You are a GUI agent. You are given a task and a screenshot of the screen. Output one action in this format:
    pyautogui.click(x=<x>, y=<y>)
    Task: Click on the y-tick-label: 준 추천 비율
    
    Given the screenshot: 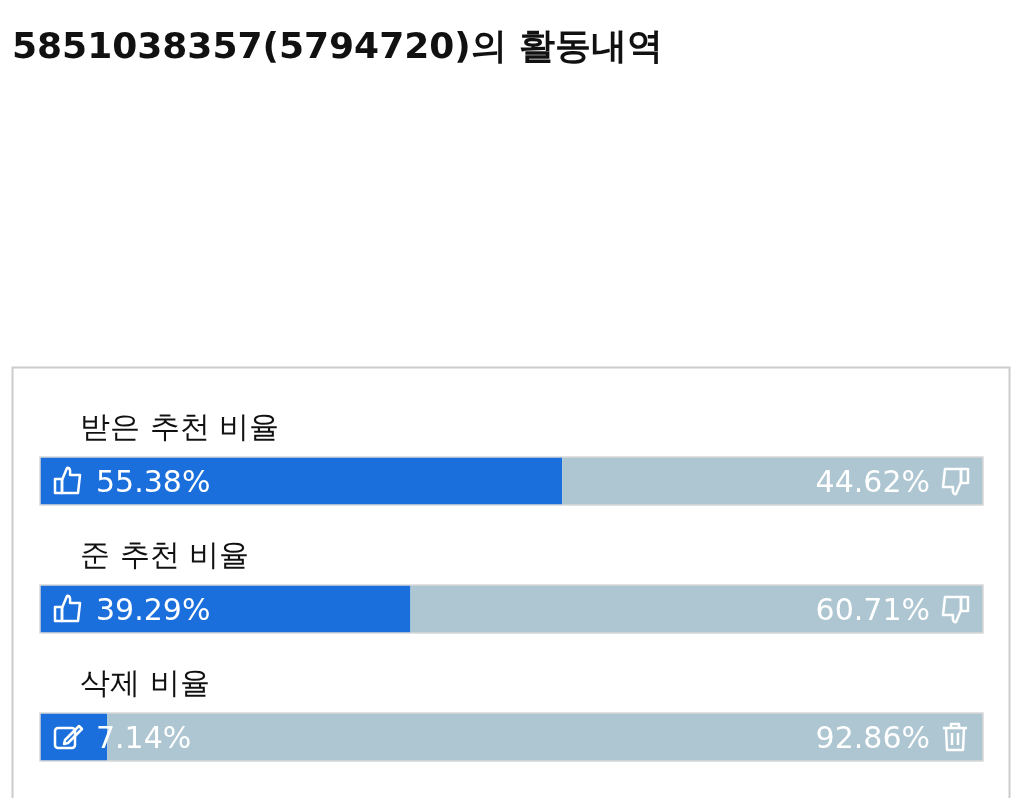 What is the action you would take?
    pyautogui.click(x=165, y=554)
    